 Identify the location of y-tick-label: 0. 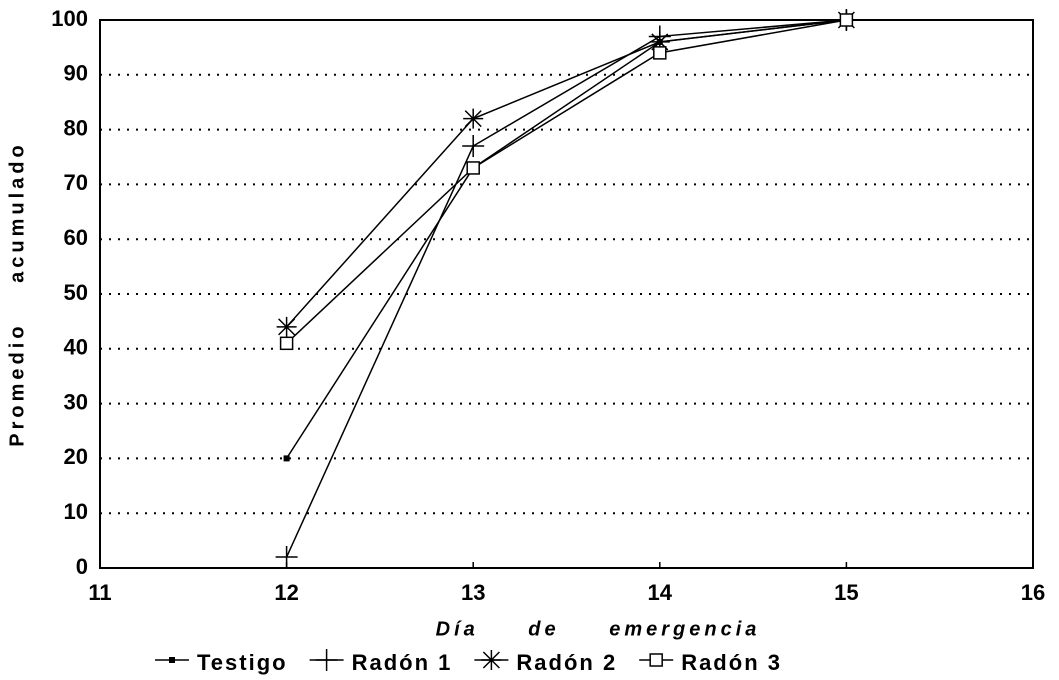
(82, 566).